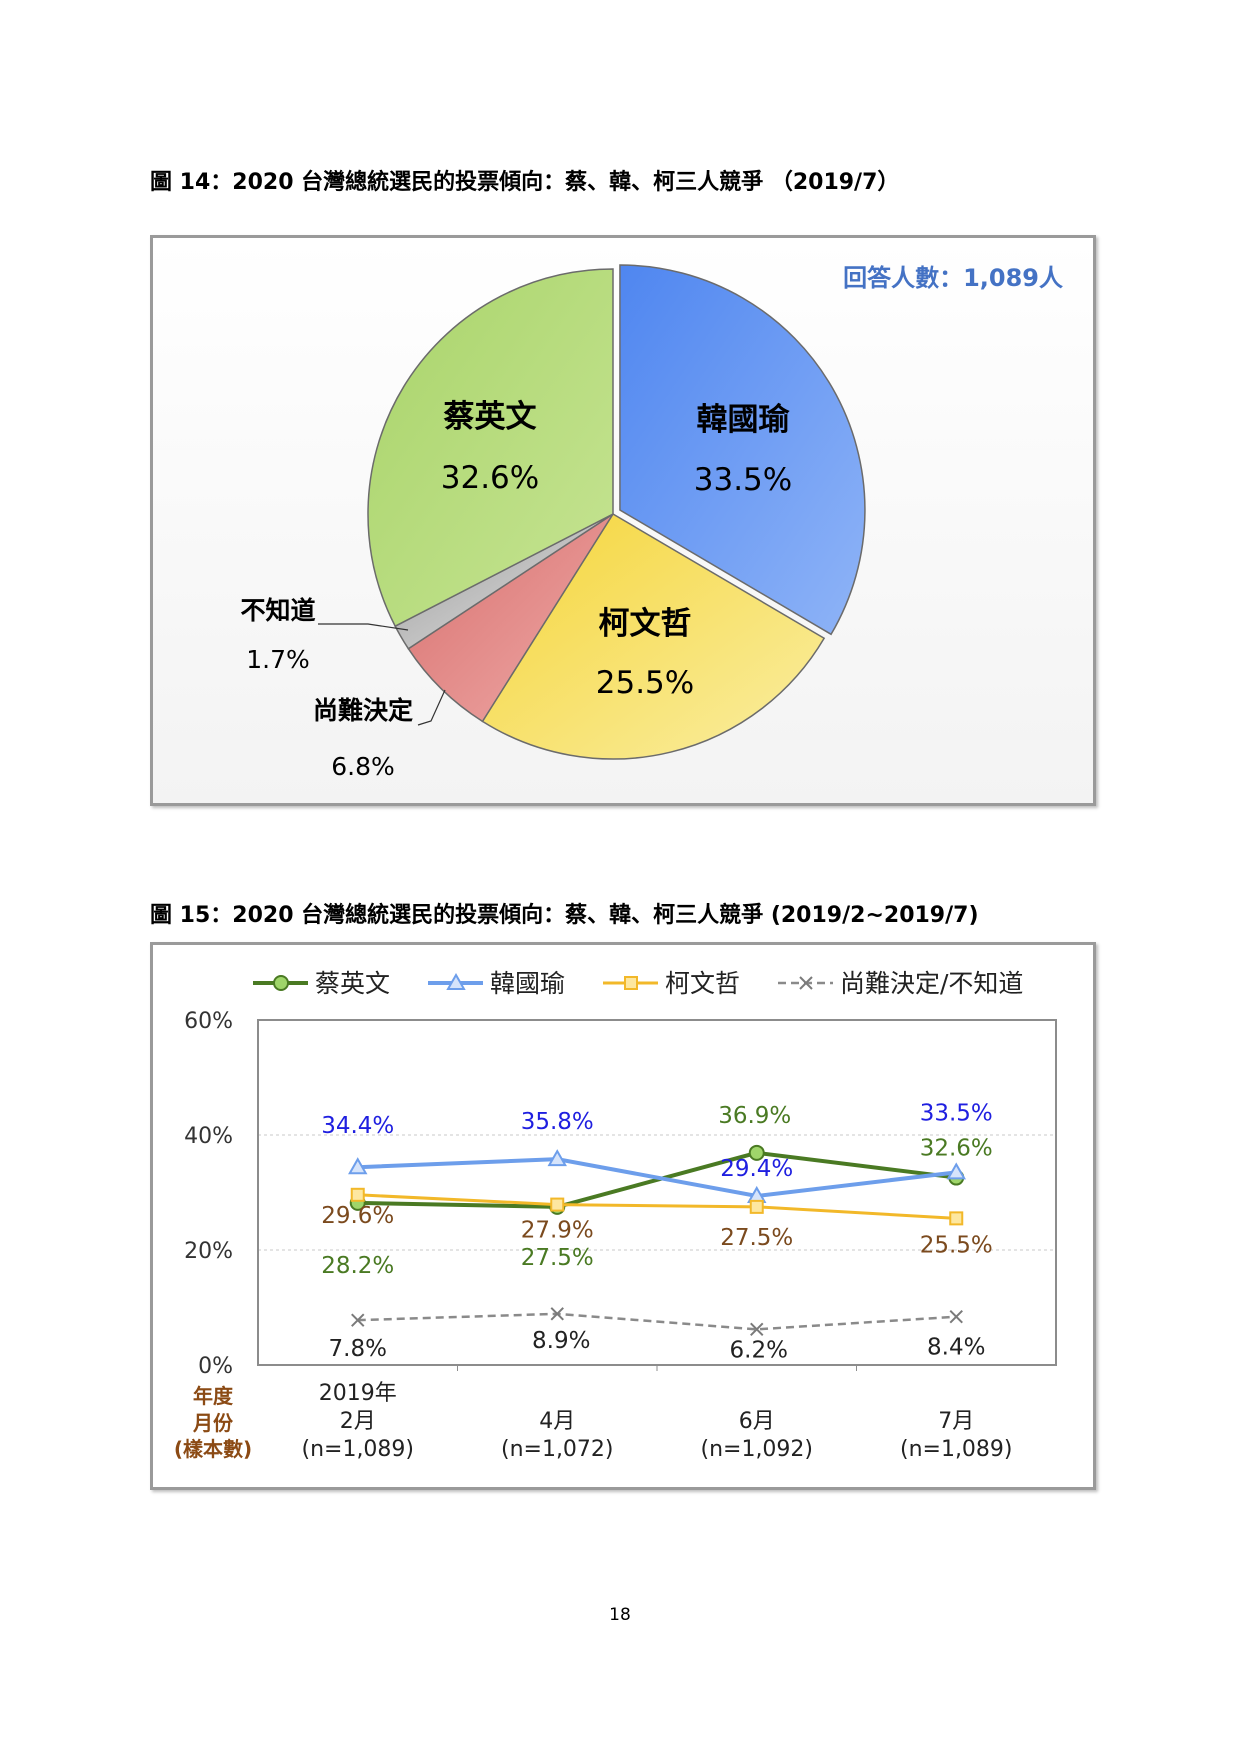 This screenshot has width=1240, height=1754. I want to click on pie-label-0: 韓國瑜, so click(744, 420).